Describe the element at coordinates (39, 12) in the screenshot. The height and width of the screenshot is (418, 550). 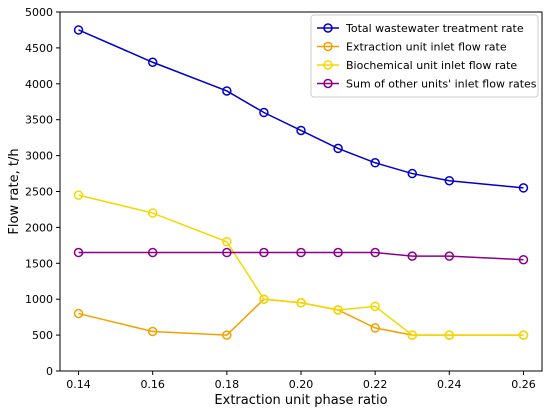
I see `y-tick-label: 5000` at that location.